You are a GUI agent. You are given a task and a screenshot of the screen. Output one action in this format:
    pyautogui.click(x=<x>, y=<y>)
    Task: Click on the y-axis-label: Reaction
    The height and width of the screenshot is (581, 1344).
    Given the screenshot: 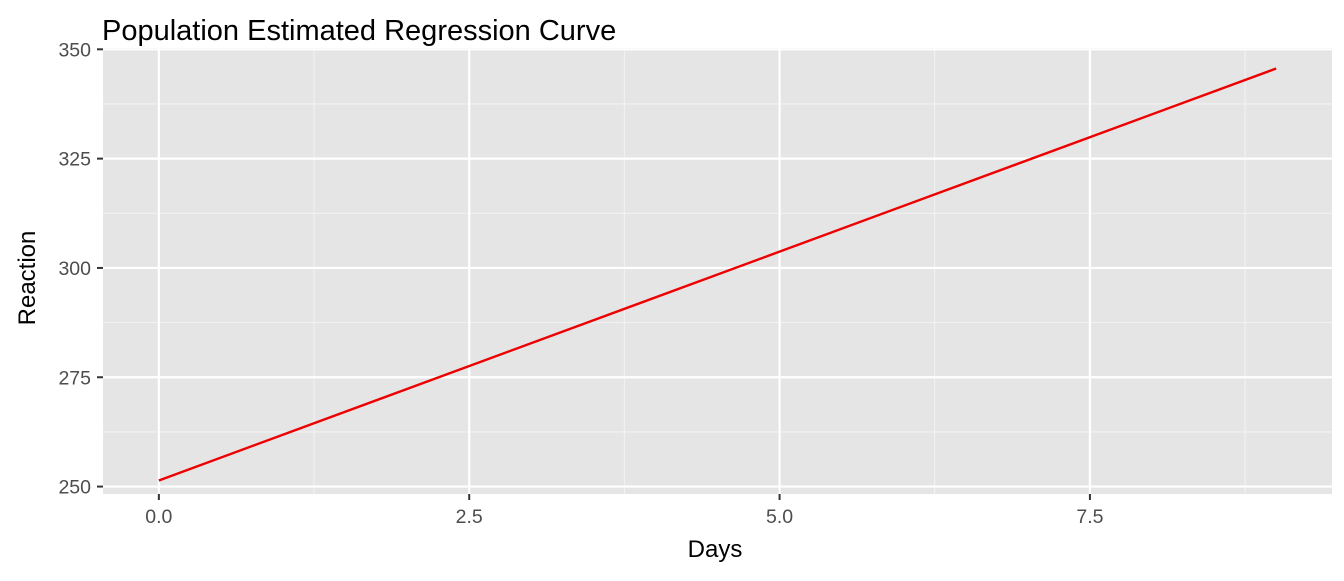 What is the action you would take?
    pyautogui.click(x=27, y=278)
    